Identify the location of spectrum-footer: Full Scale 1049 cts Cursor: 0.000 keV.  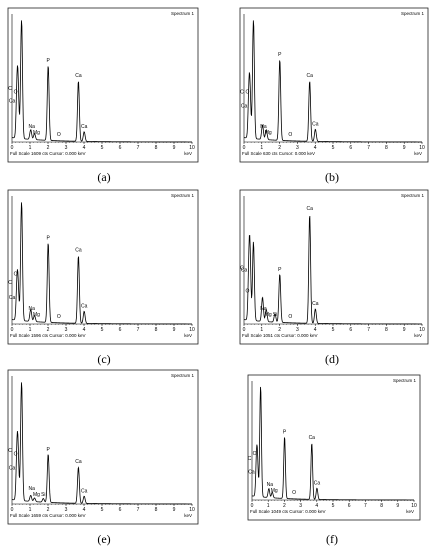
(288, 511).